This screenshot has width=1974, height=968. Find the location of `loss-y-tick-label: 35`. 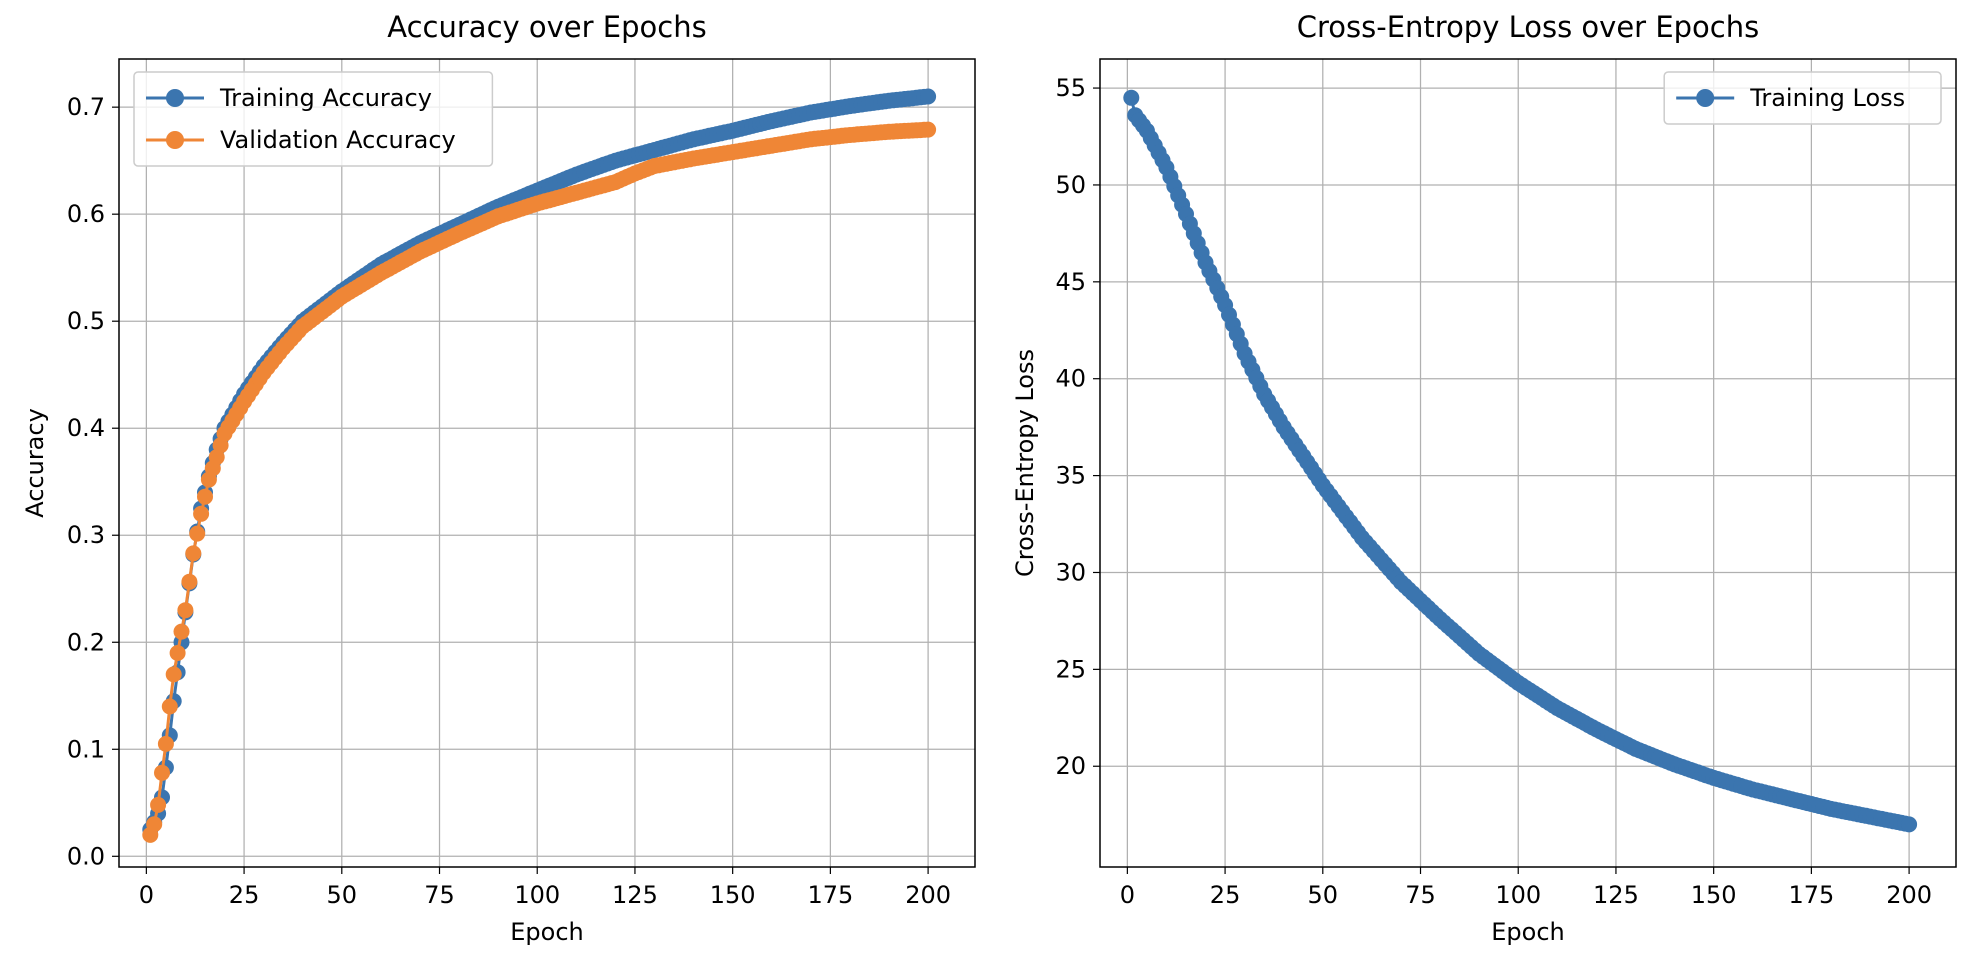

loss-y-tick-label: 35 is located at coordinates (1070, 476).